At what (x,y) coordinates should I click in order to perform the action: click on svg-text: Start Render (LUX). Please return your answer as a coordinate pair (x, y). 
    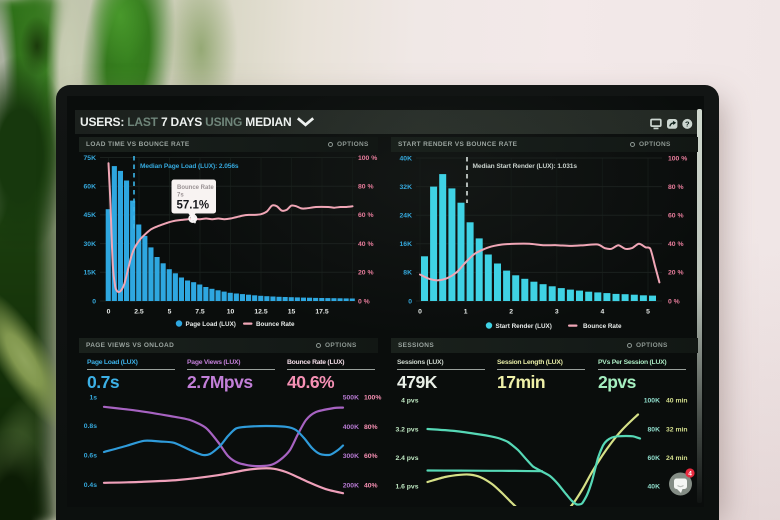
    Looking at the image, I should click on (524, 326).